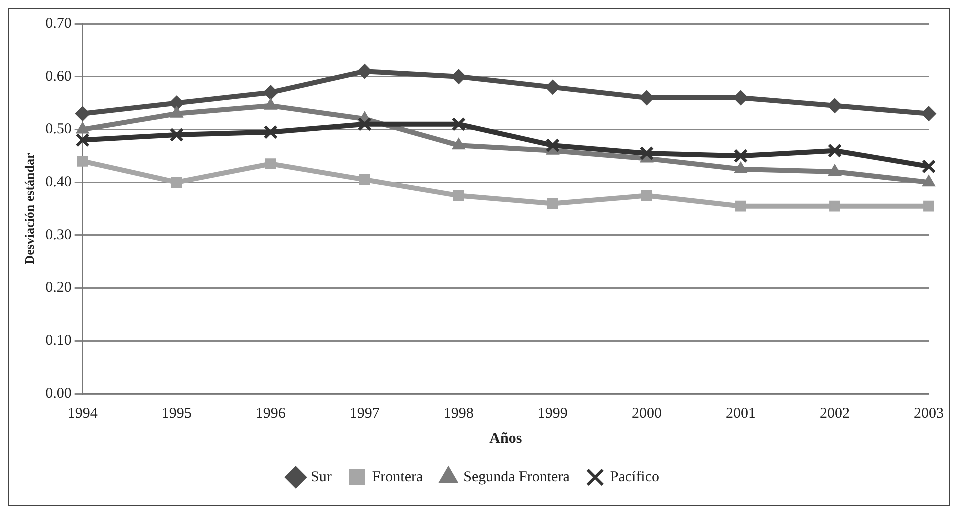  Describe the element at coordinates (59, 288) in the screenshot. I see `y-tick-label: 0.20` at that location.